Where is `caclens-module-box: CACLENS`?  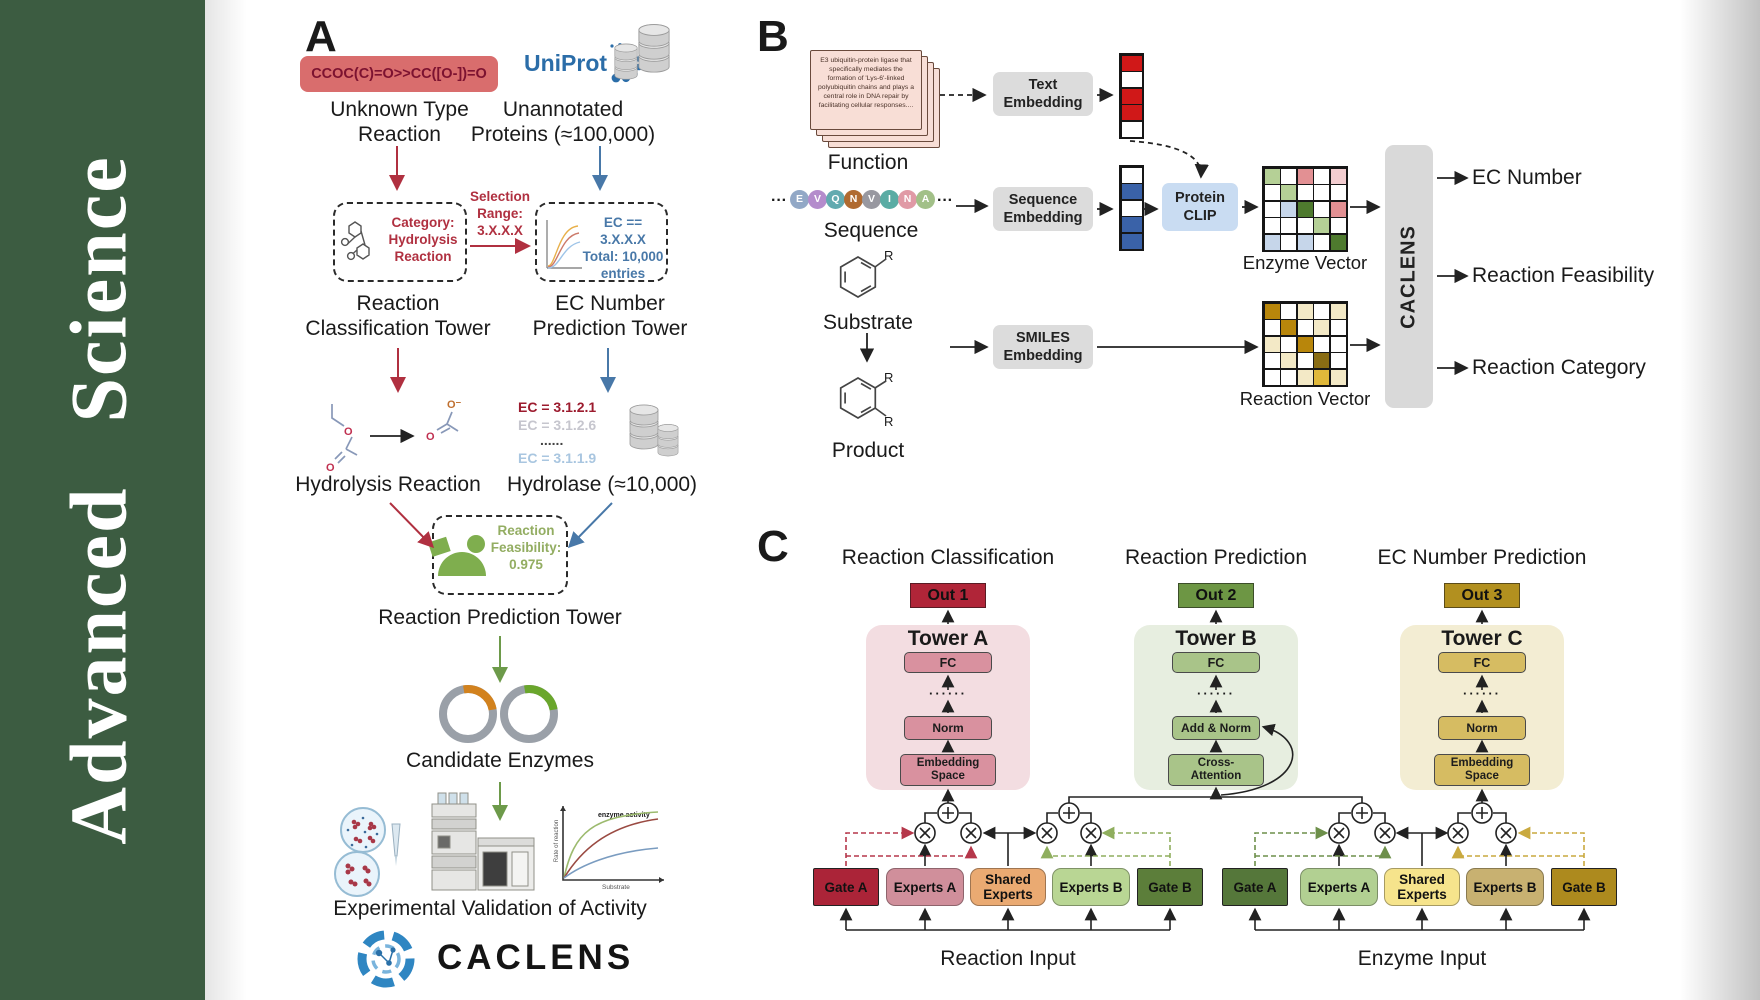 caclens-module-box: CACLENS is located at coordinates (1409, 276).